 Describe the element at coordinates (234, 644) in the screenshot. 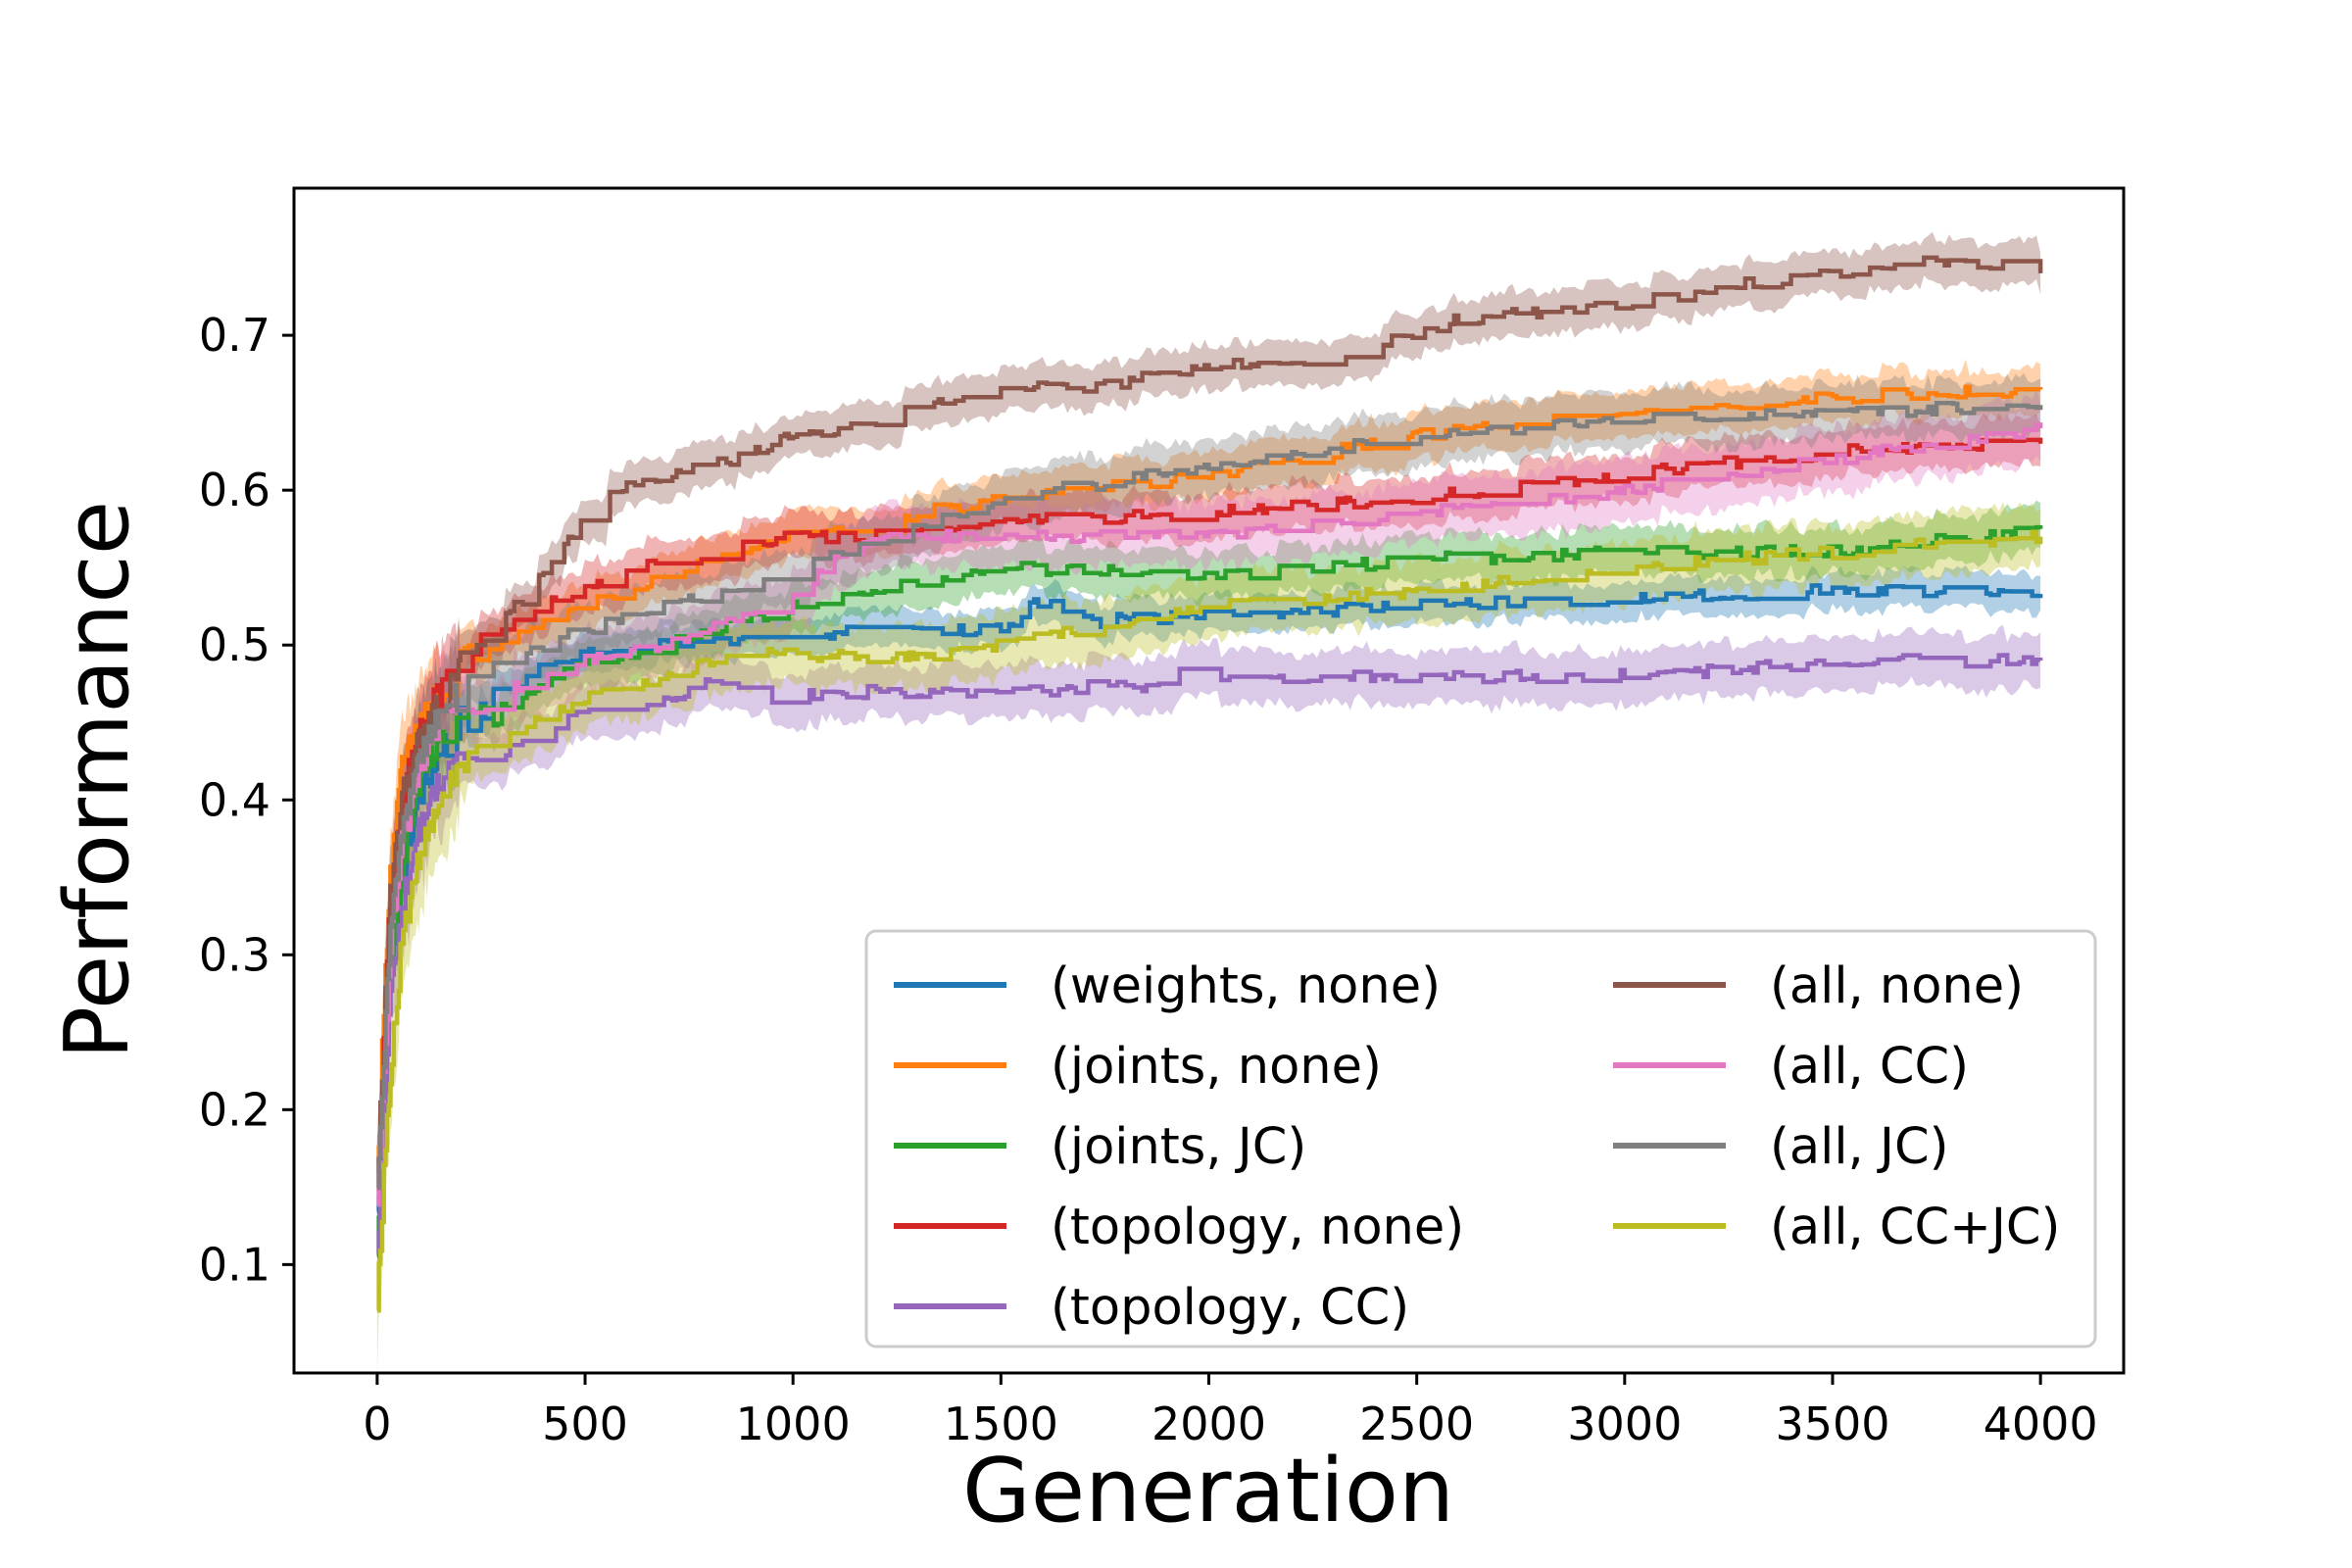

I see `y-tick-label: 0.5` at that location.